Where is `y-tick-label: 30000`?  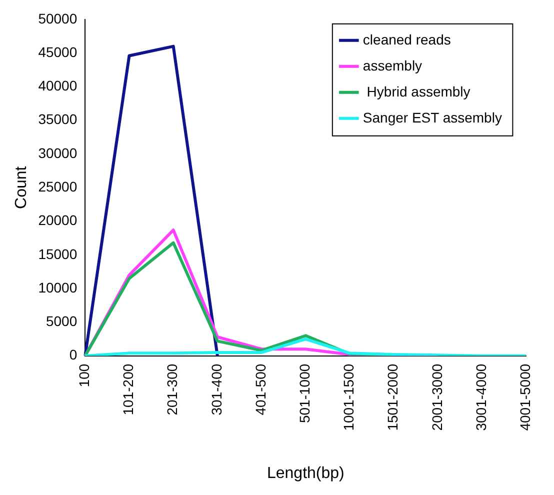
y-tick-label: 30000 is located at coordinates (58, 152).